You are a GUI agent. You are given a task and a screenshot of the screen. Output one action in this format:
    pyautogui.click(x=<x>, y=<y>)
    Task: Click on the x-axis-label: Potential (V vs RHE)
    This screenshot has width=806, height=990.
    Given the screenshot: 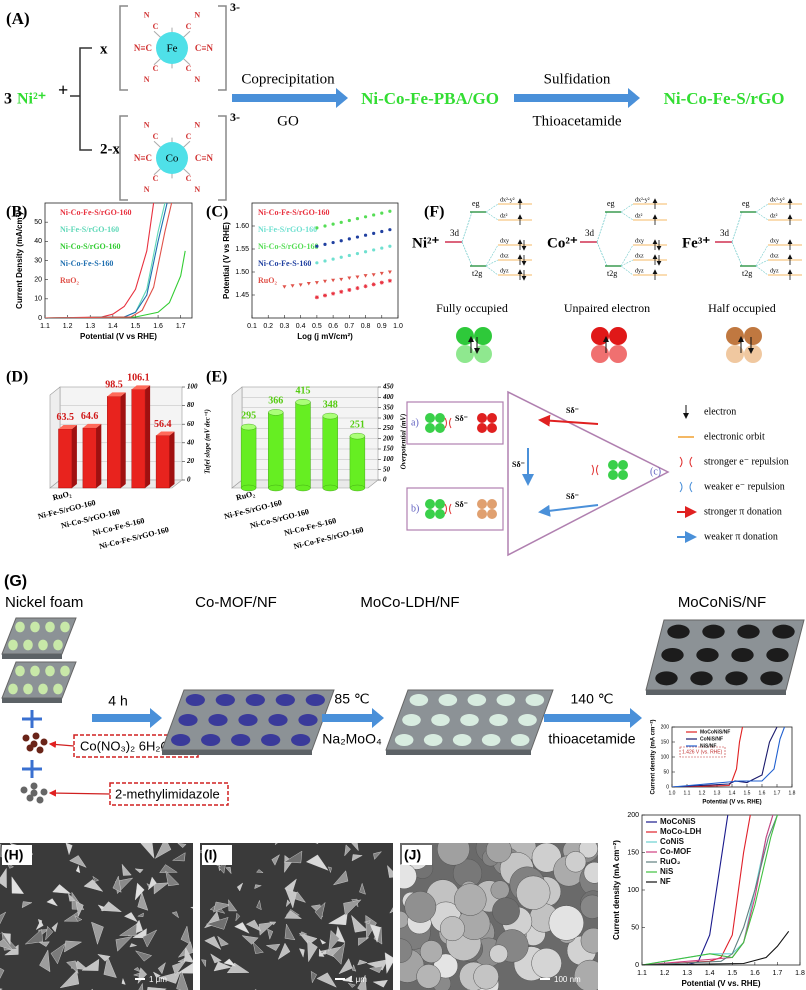 What is the action you would take?
    pyautogui.click(x=118, y=336)
    